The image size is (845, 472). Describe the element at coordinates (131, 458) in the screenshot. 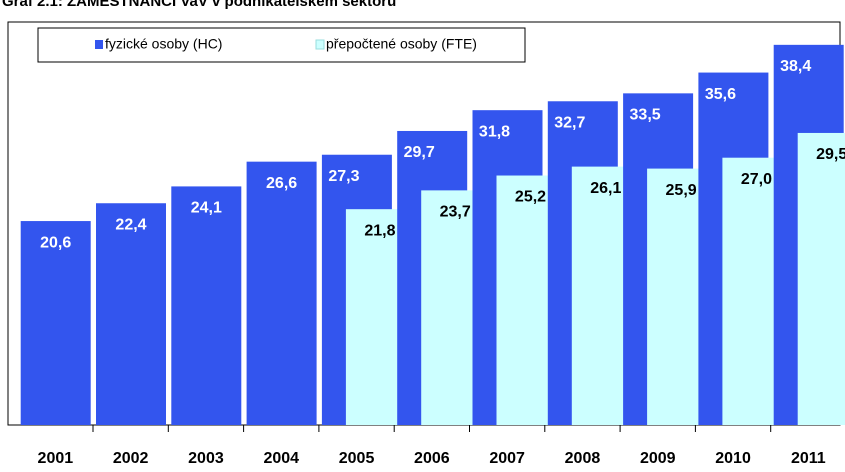

I see `x-tick-label: 2002` at that location.